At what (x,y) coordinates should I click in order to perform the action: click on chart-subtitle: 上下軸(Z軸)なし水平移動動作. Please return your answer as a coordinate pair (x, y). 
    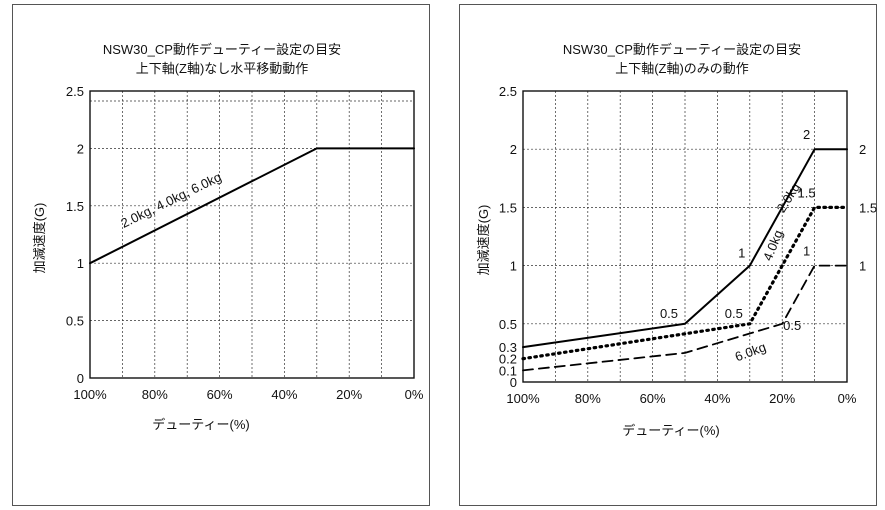
    Looking at the image, I should click on (222, 68).